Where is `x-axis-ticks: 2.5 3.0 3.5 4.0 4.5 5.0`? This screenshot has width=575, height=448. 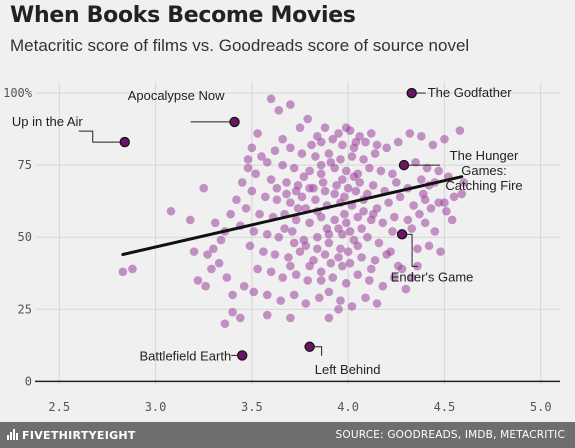
x-axis-ticks: 2.5 3.0 3.5 4.0 4.5 5.0 is located at coordinates (299, 407).